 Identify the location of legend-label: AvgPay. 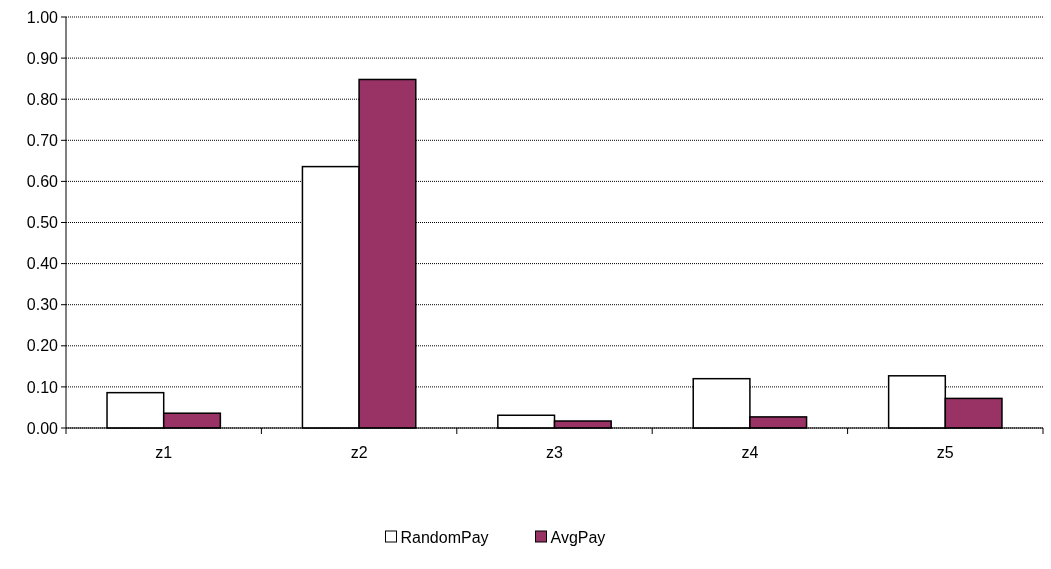
(578, 537).